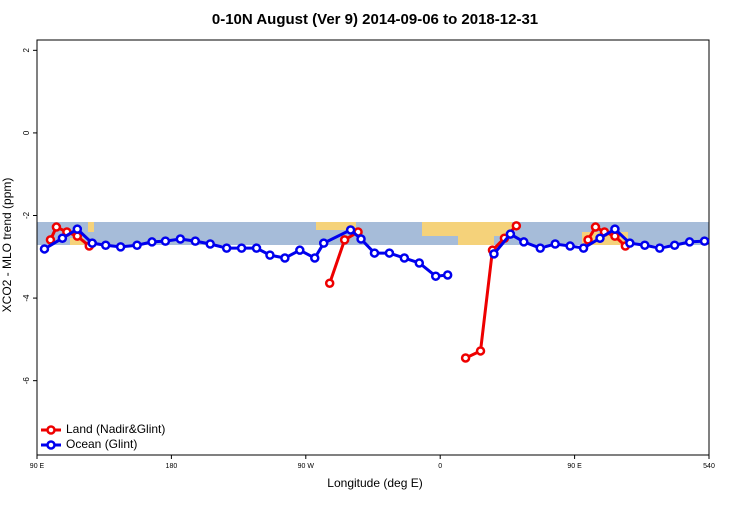  What do you see at coordinates (101, 444) in the screenshot?
I see `legend-label: Ocean (Glint)` at bounding box center [101, 444].